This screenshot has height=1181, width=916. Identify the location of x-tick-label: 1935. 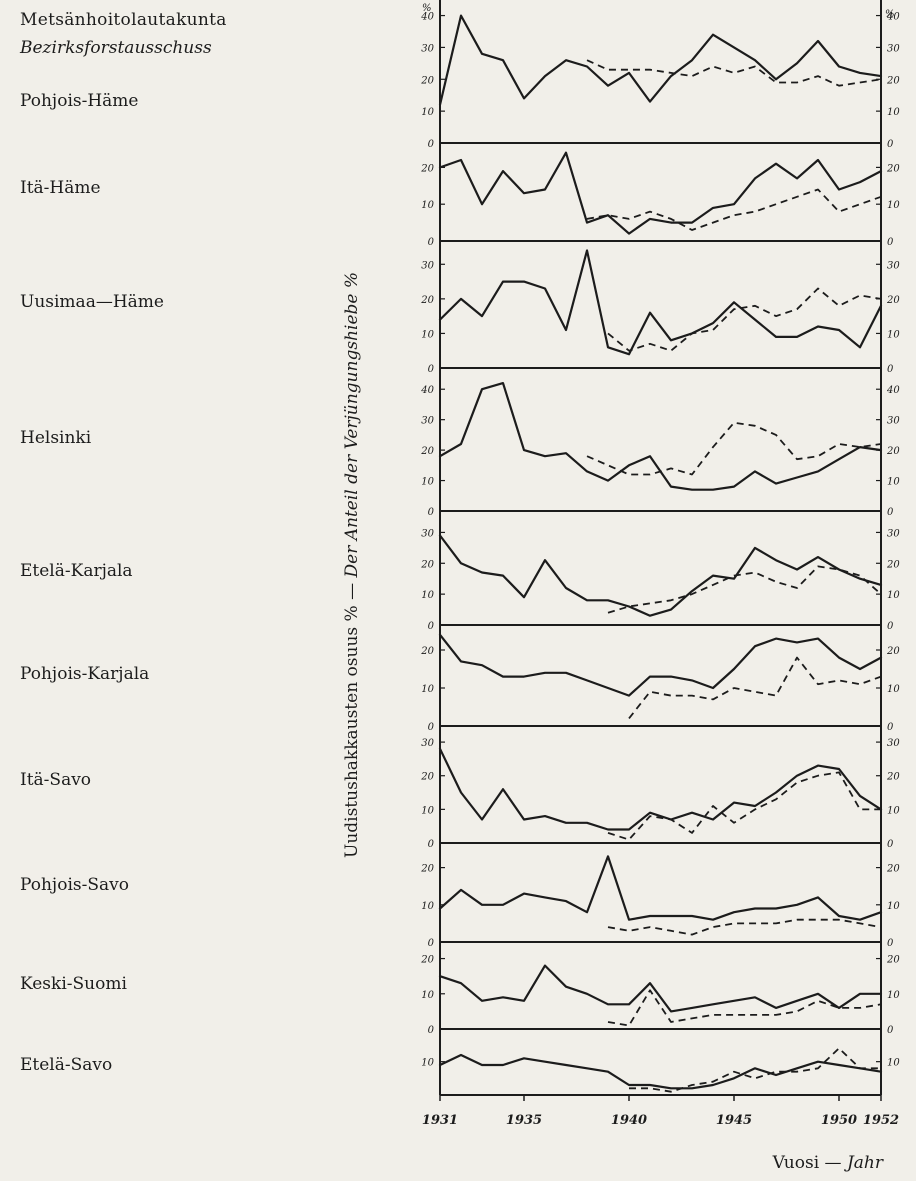
(524, 1120).